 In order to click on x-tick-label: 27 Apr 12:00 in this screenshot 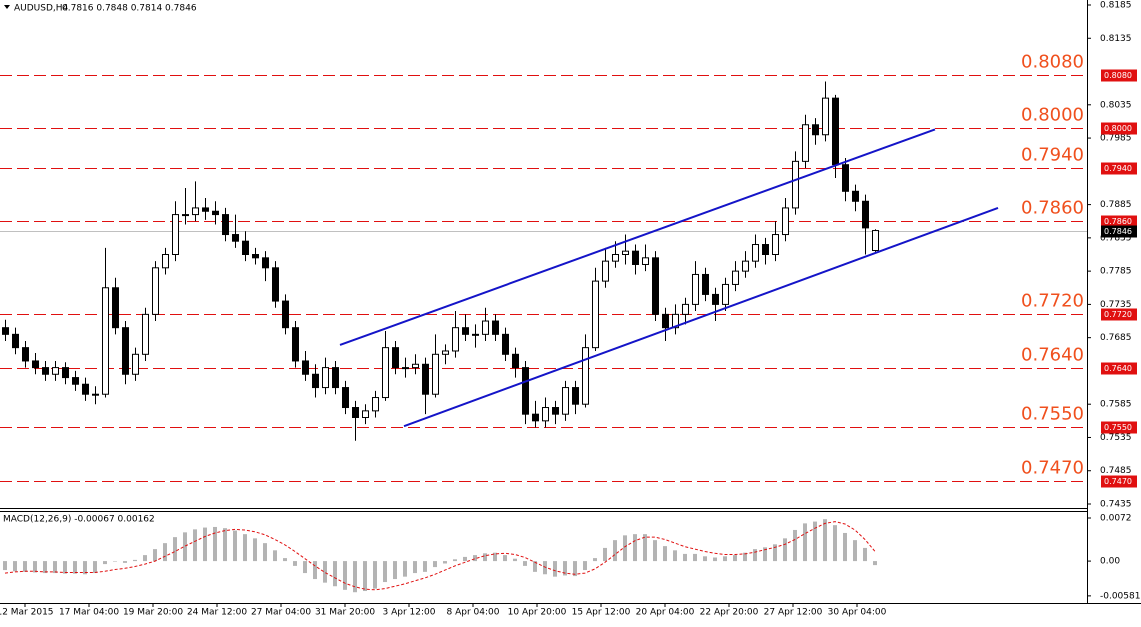, I will do `click(793, 613)`.